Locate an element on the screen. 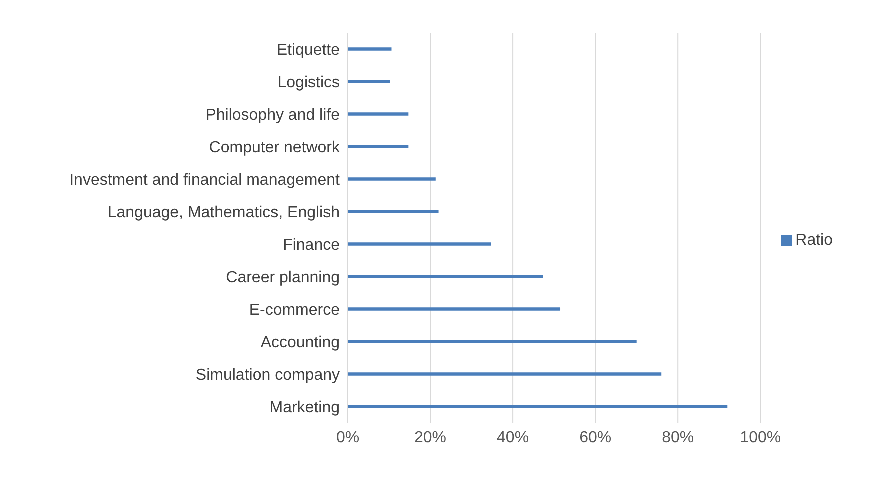 The image size is (875, 483). y-tick-label: Career planning is located at coordinates (283, 277).